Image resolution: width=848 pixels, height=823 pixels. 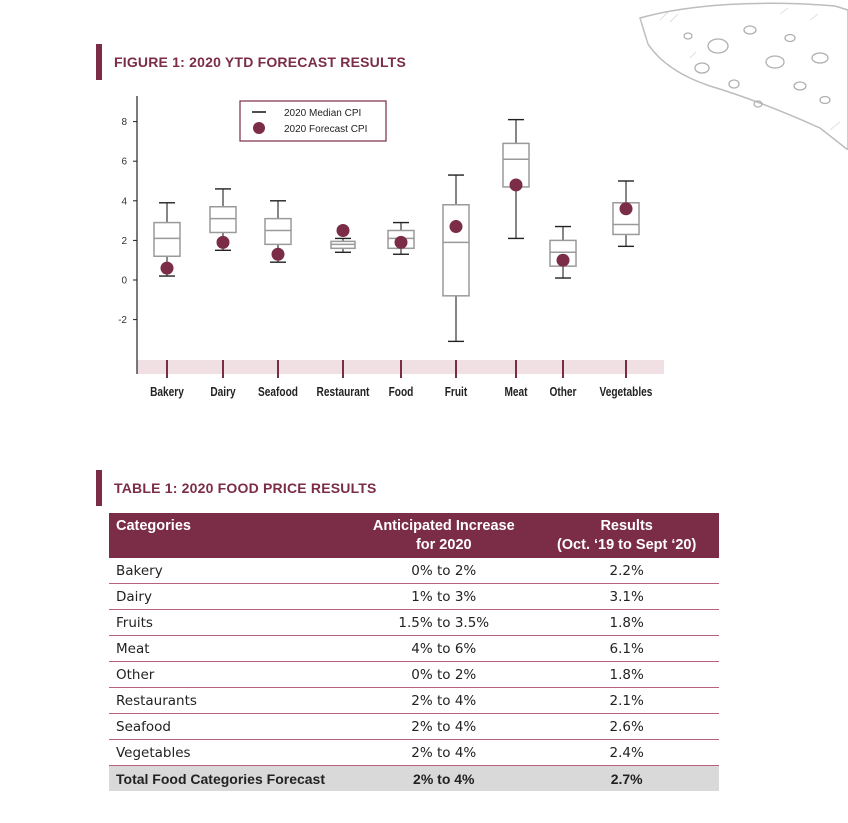 What do you see at coordinates (231, 674) in the screenshot?
I see `row-category: Other` at bounding box center [231, 674].